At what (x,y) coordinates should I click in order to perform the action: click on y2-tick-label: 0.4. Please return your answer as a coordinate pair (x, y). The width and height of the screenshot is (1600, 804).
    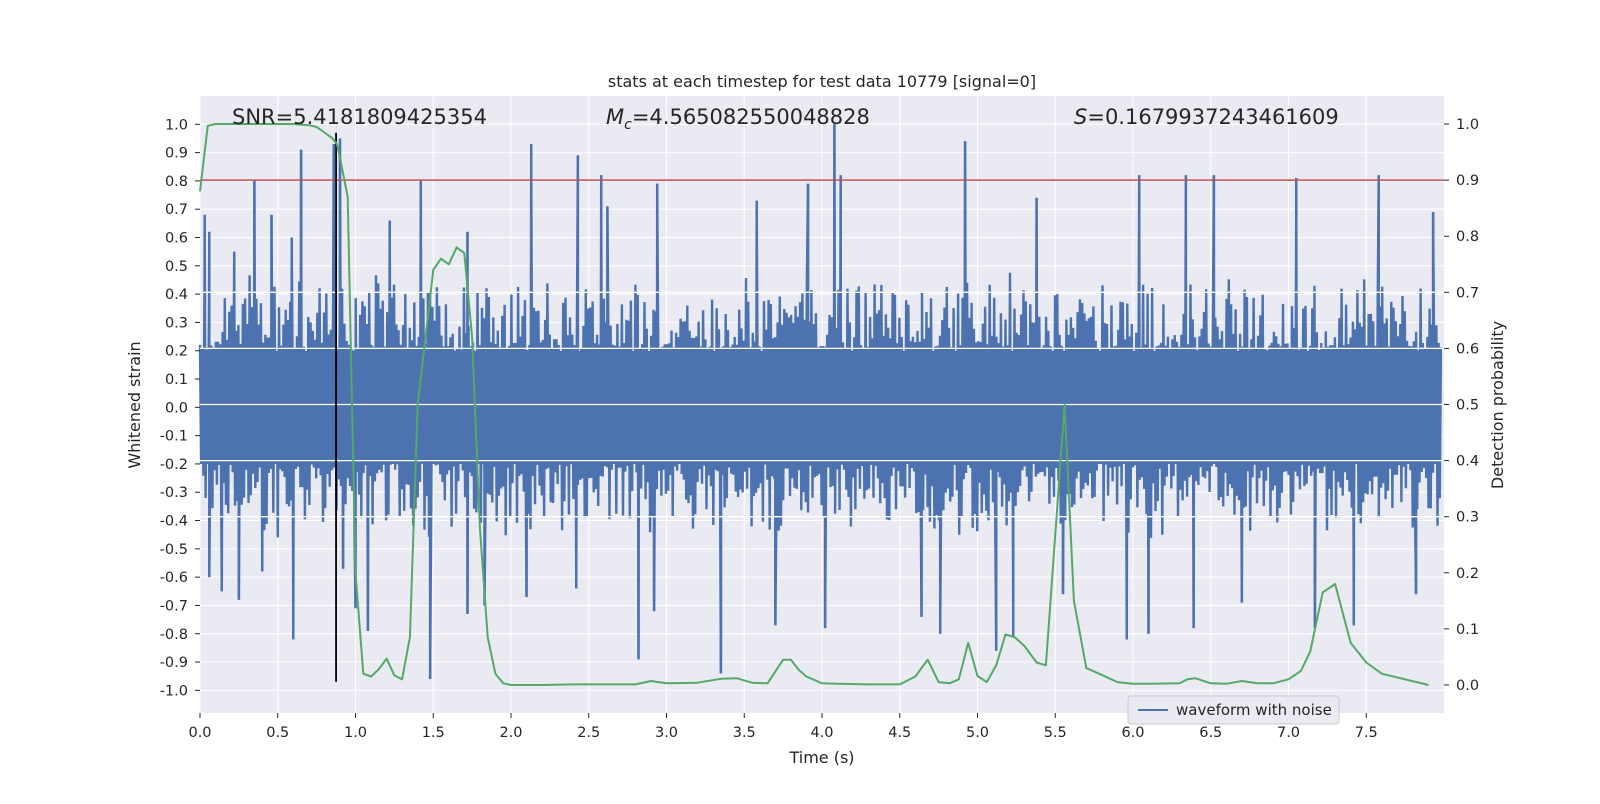
    Looking at the image, I should click on (1467, 462).